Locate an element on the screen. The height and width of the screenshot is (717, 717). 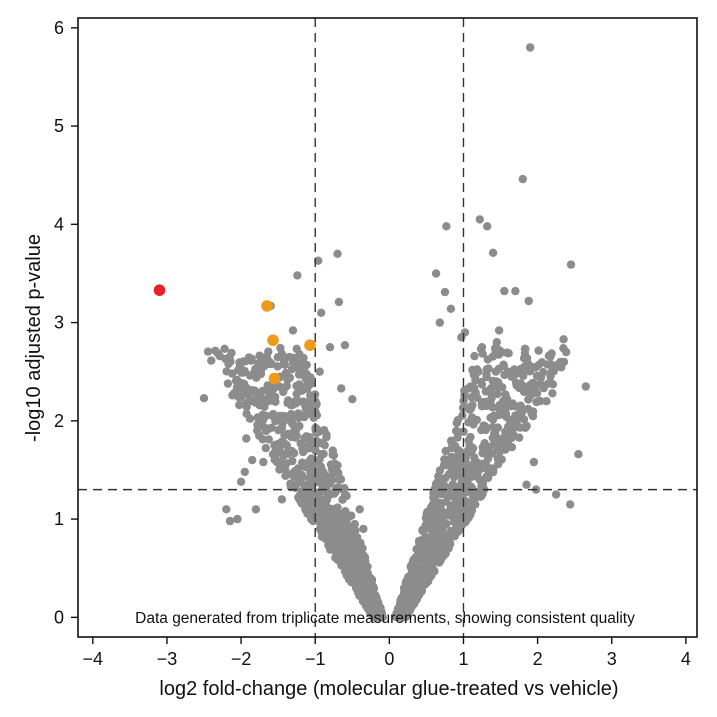
x-tick-label: −4 is located at coordinates (93, 659).